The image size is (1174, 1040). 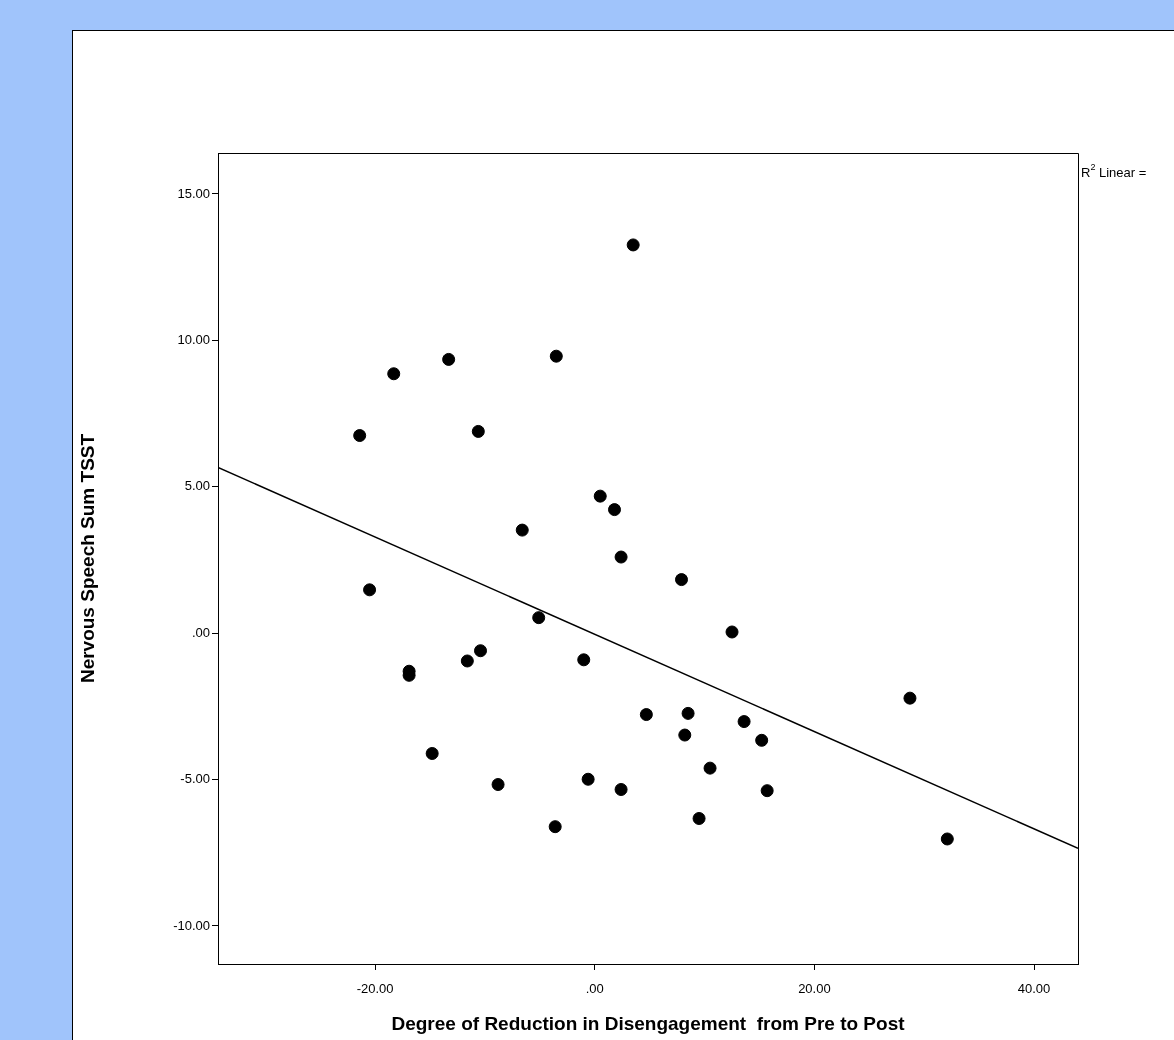 I want to click on x-axis-title: Degree of Reduction in Disengagement from Pre to Post, so click(x=648, y=1023).